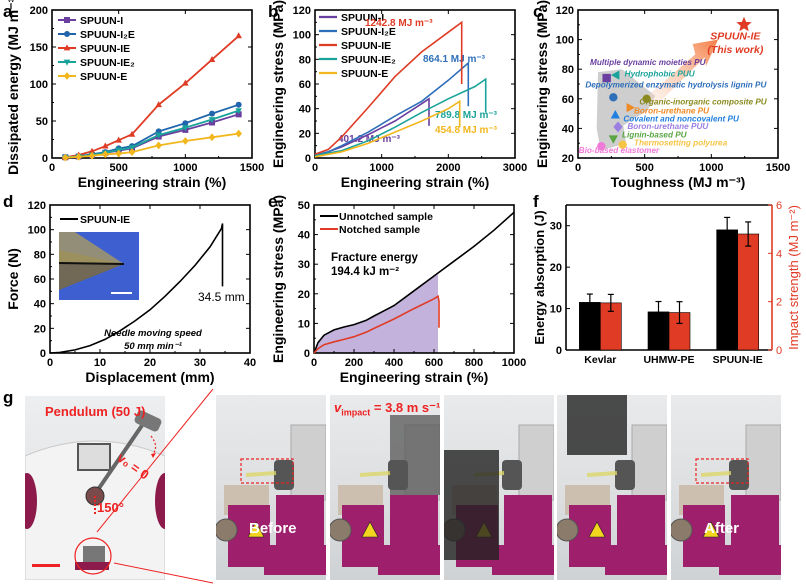 This screenshot has height=584, width=806. I want to click on bar-energy, so click(727, 290).